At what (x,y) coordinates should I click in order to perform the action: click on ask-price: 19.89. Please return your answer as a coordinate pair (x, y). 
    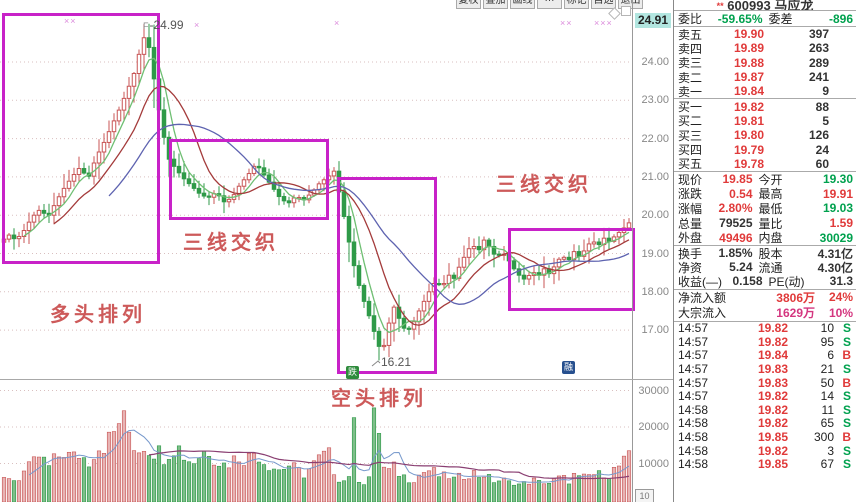
    Looking at the image, I should click on (748, 48).